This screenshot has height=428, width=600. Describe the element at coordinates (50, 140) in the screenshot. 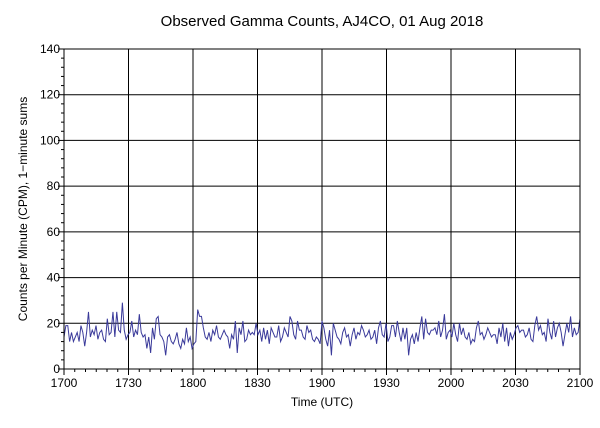

I see `y-tick-label: 100` at that location.